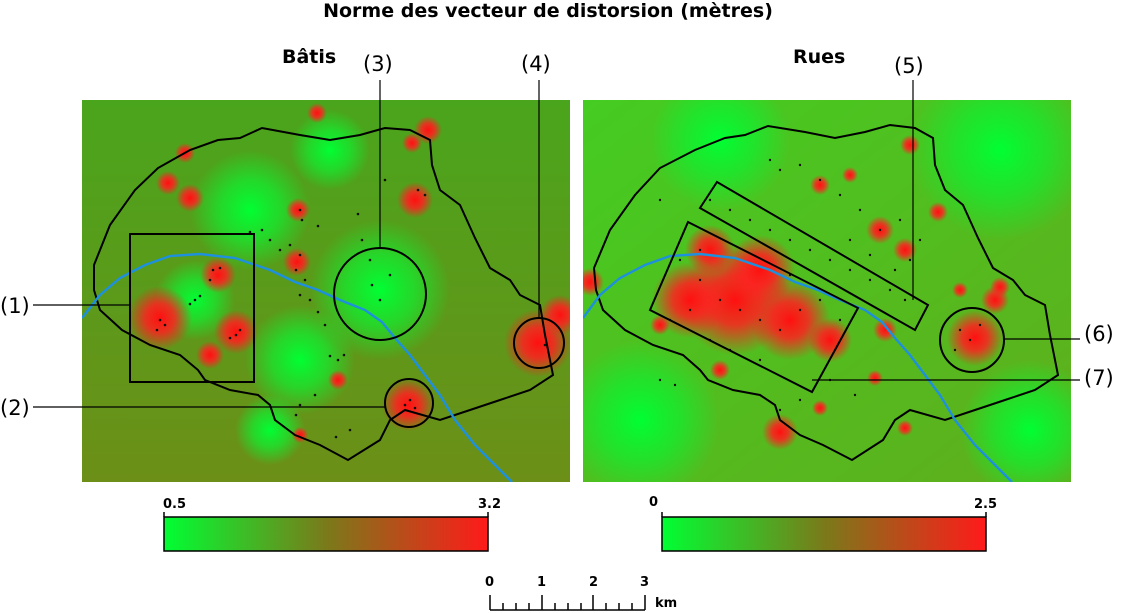 This screenshot has height=613, width=1146. What do you see at coordinates (326, 534) in the screenshot?
I see `colorbar-batis` at bounding box center [326, 534].